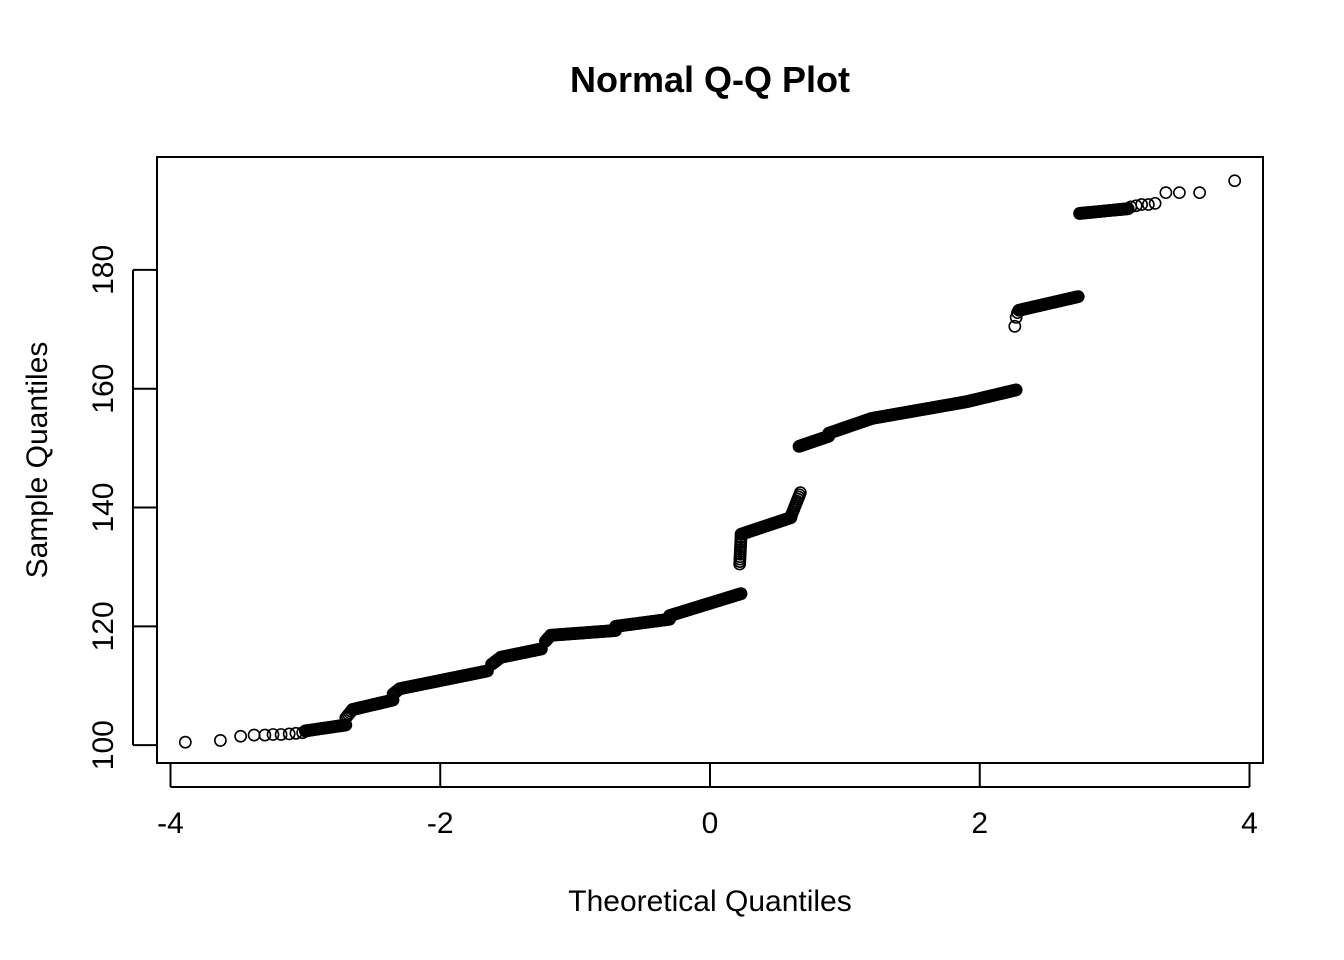 The width and height of the screenshot is (1344, 960). Describe the element at coordinates (103, 389) in the screenshot. I see `y-tick-label: 160` at that location.